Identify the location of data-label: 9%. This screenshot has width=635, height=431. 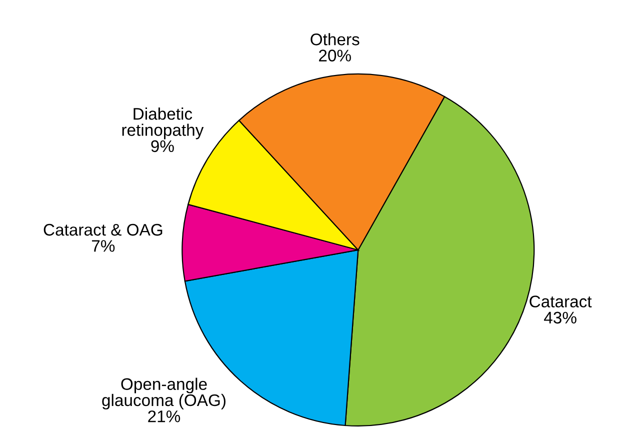
(162, 146).